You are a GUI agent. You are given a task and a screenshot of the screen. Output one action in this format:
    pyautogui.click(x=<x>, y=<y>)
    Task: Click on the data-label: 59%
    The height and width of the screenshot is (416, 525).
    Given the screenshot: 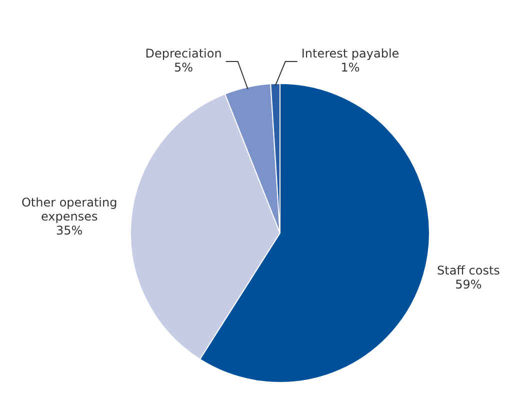 What is the action you would take?
    pyautogui.click(x=468, y=285)
    